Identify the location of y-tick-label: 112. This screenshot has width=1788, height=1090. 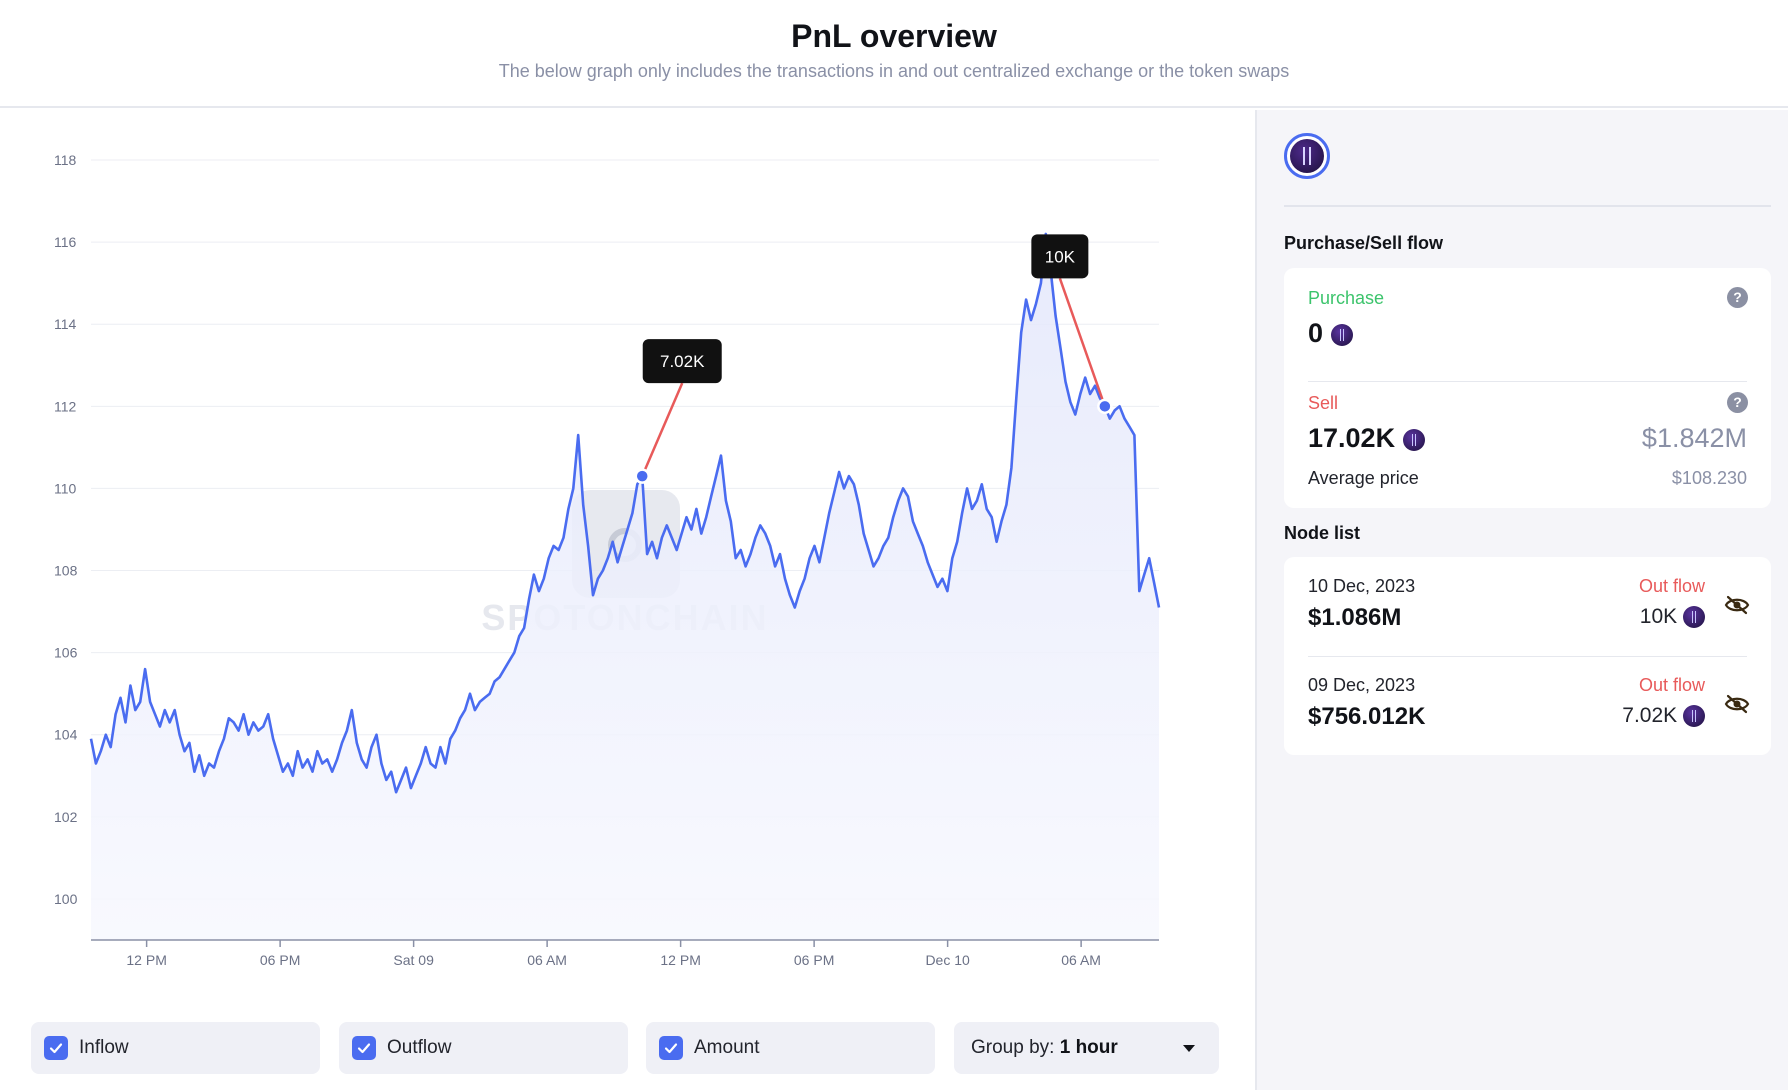
(65, 406).